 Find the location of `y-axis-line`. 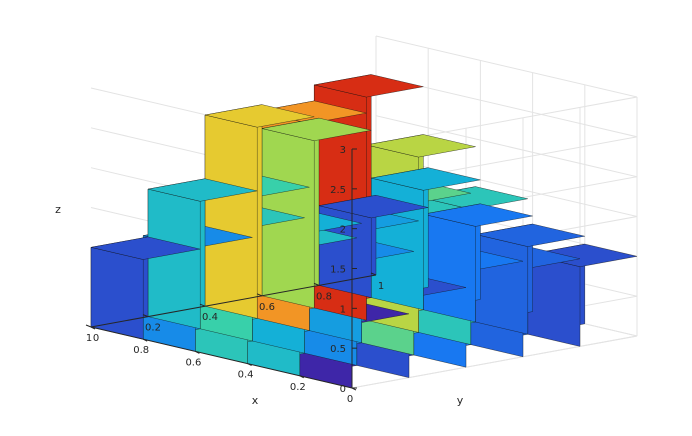

y-axis-line is located at coordinates (233, 301).